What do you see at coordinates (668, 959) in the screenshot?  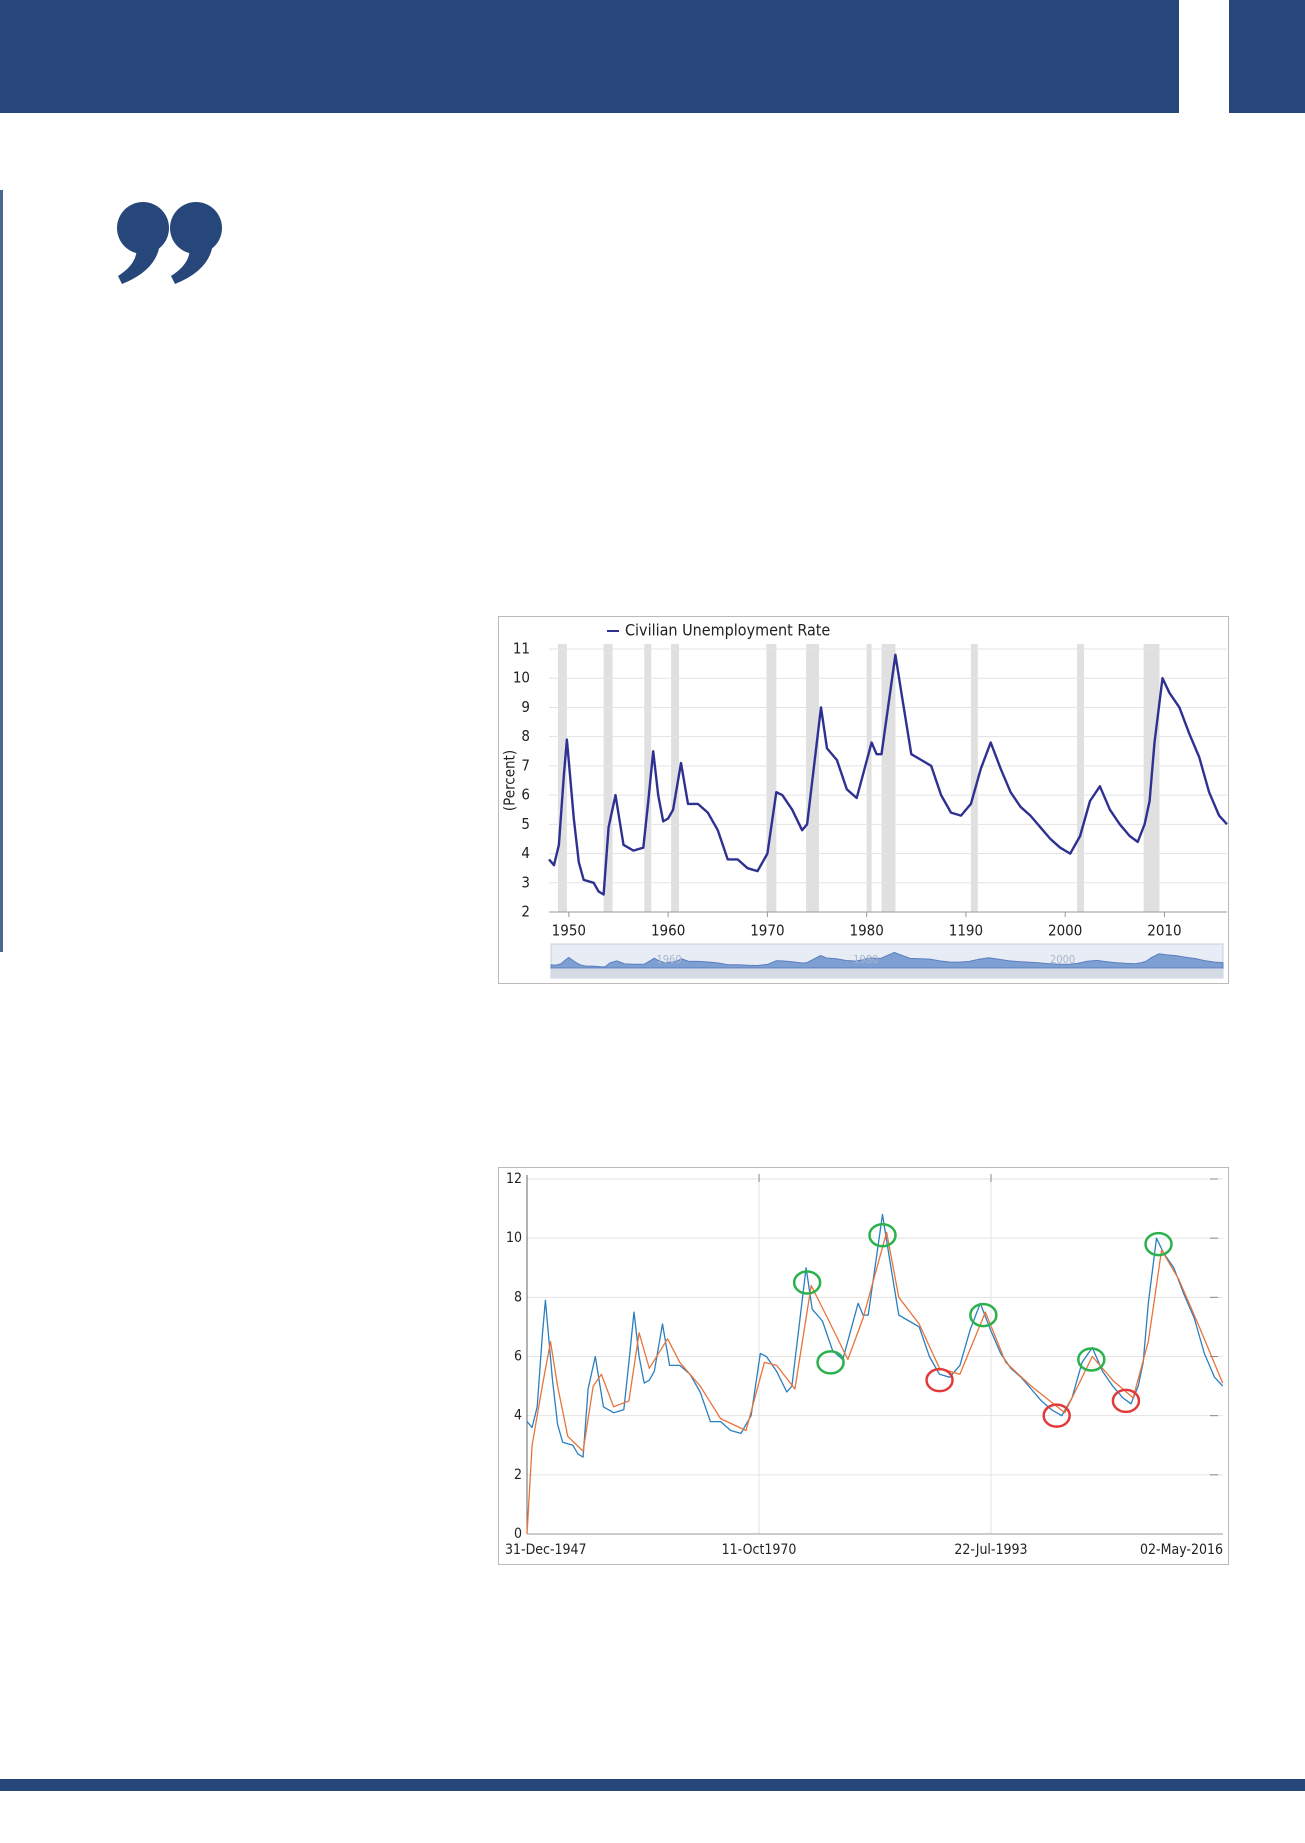 I see `navigator-label: 1960` at bounding box center [668, 959].